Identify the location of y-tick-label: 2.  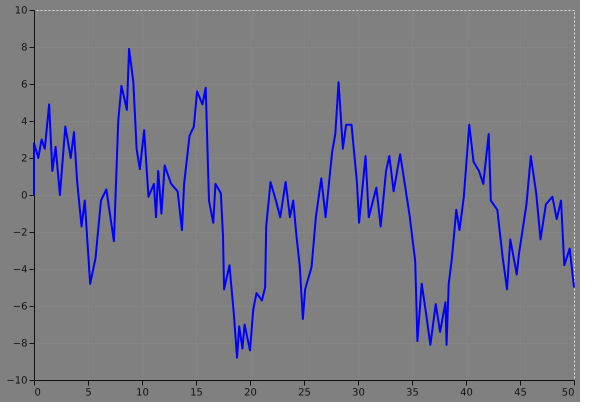
(24, 159).